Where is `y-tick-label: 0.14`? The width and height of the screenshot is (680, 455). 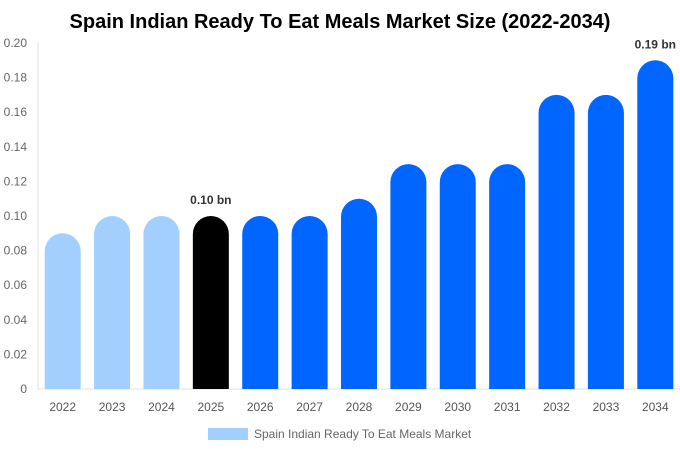 y-tick-label: 0.14 is located at coordinates (16, 147).